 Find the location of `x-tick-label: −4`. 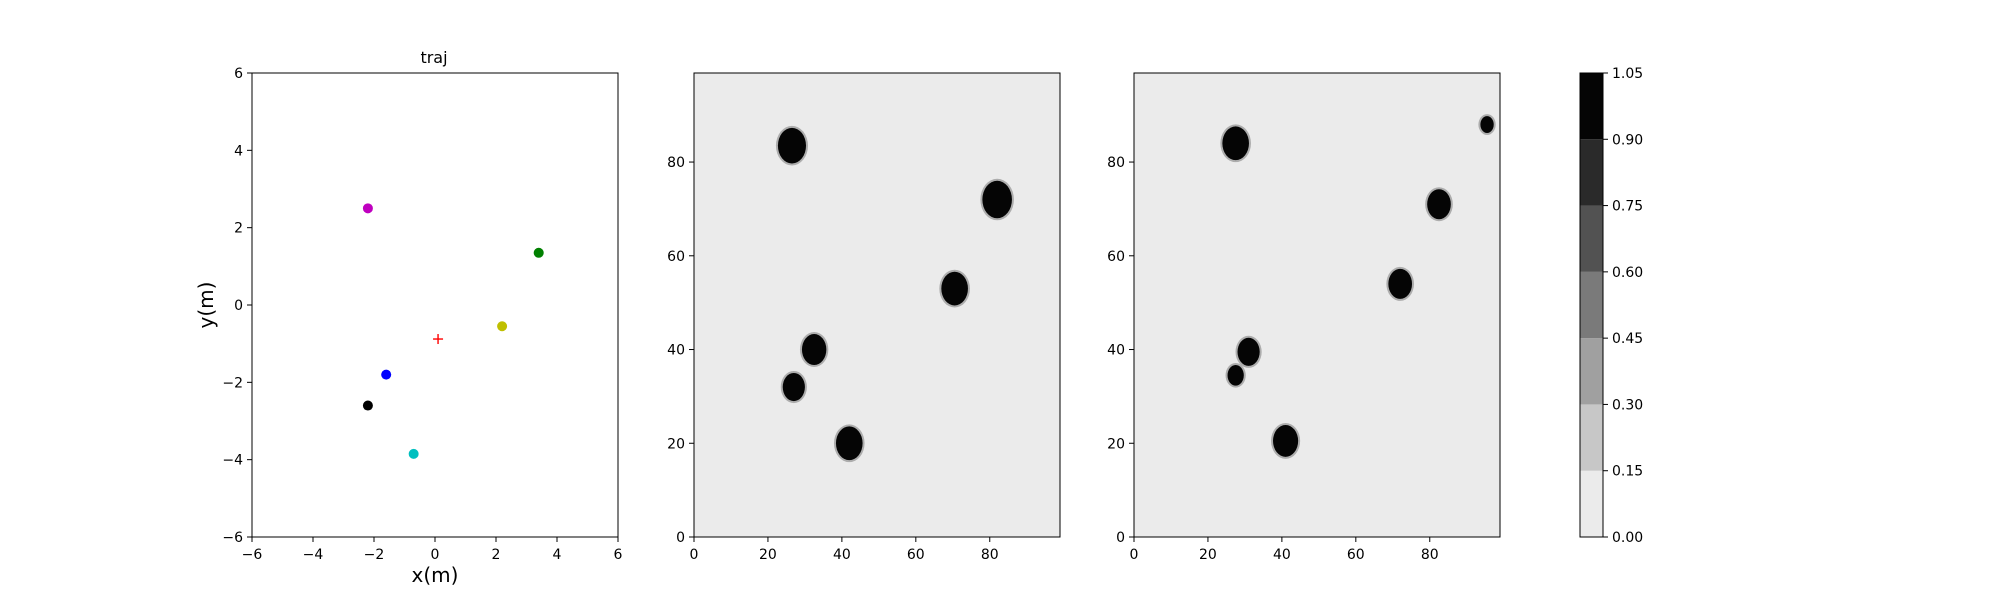

x-tick-label: −4 is located at coordinates (313, 555).